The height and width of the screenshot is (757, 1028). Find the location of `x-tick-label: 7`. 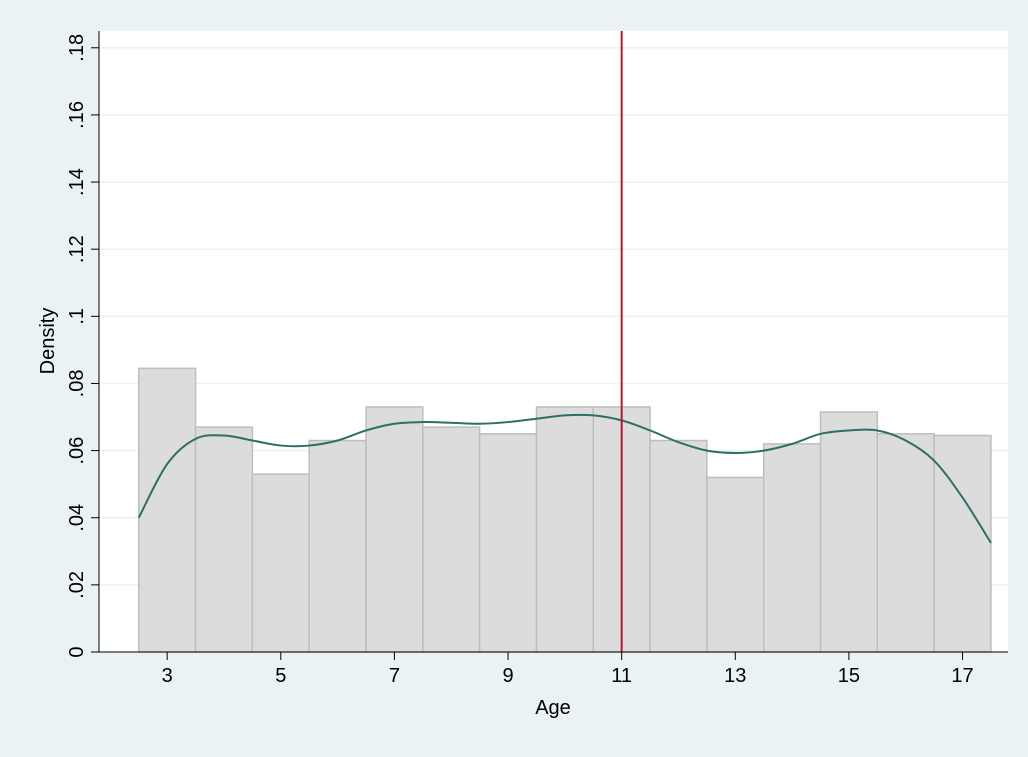

x-tick-label: 7 is located at coordinates (394, 676).